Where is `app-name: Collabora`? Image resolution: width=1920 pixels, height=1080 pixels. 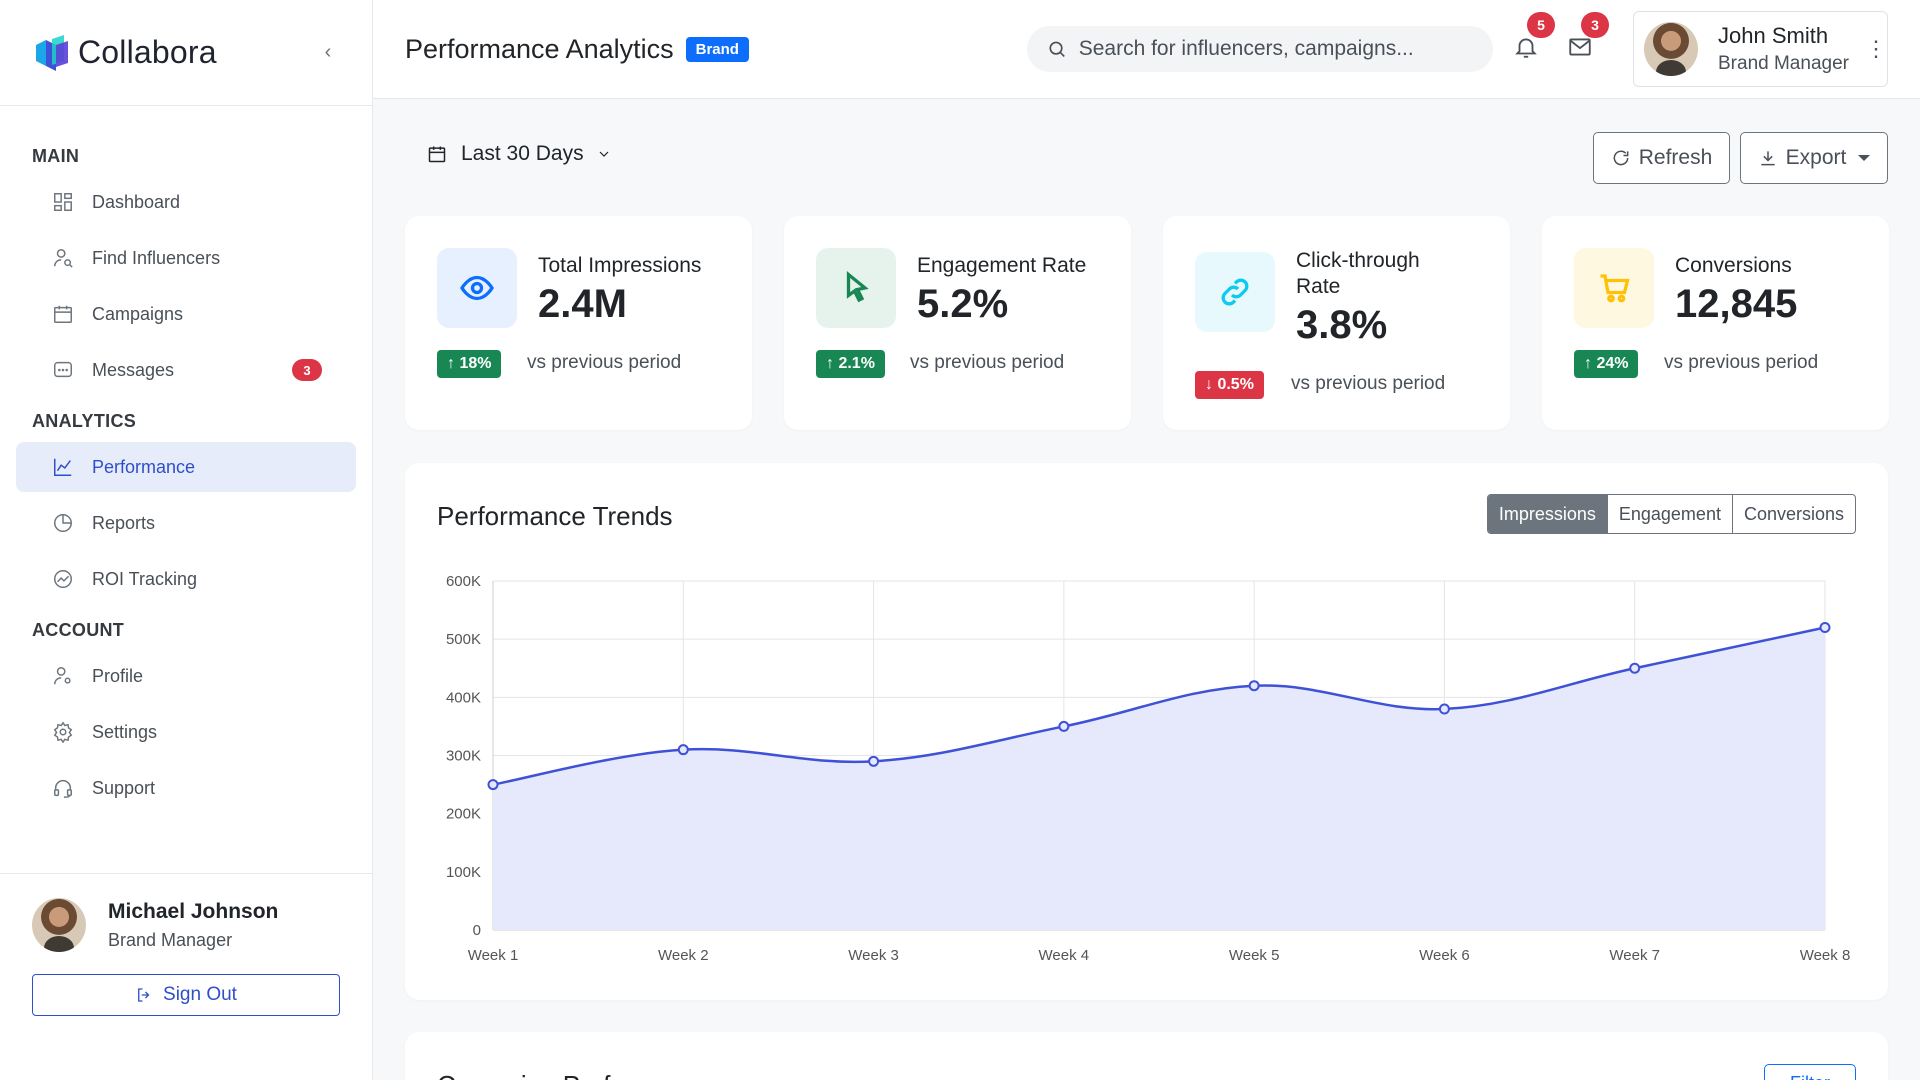 app-name: Collabora is located at coordinates (147, 52).